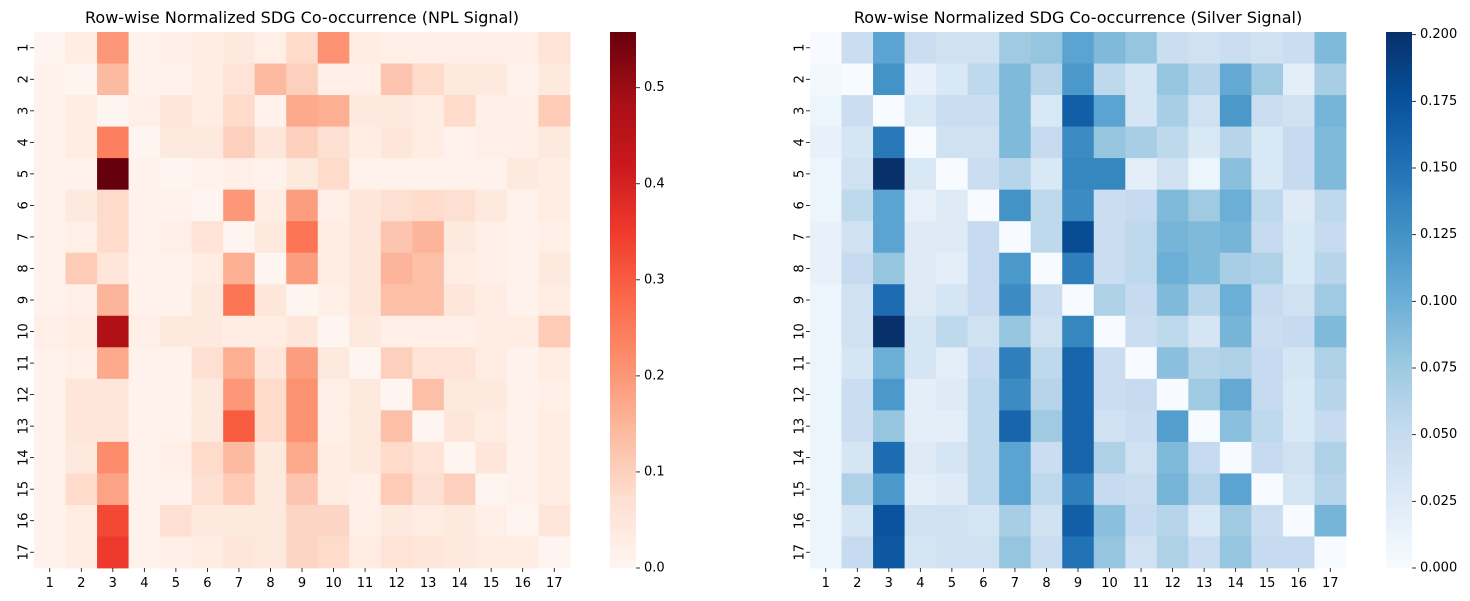 This screenshot has width=1470, height=601. I want to click on y-tick-label: 11, so click(800, 363).